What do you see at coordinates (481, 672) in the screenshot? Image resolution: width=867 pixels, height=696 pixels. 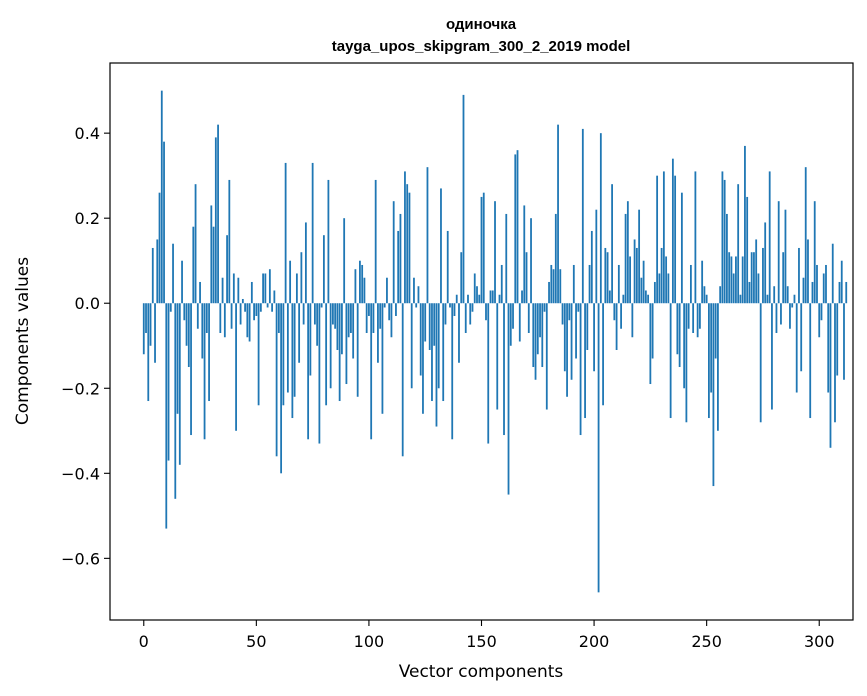 I see `x-axis-label: Vector components` at bounding box center [481, 672].